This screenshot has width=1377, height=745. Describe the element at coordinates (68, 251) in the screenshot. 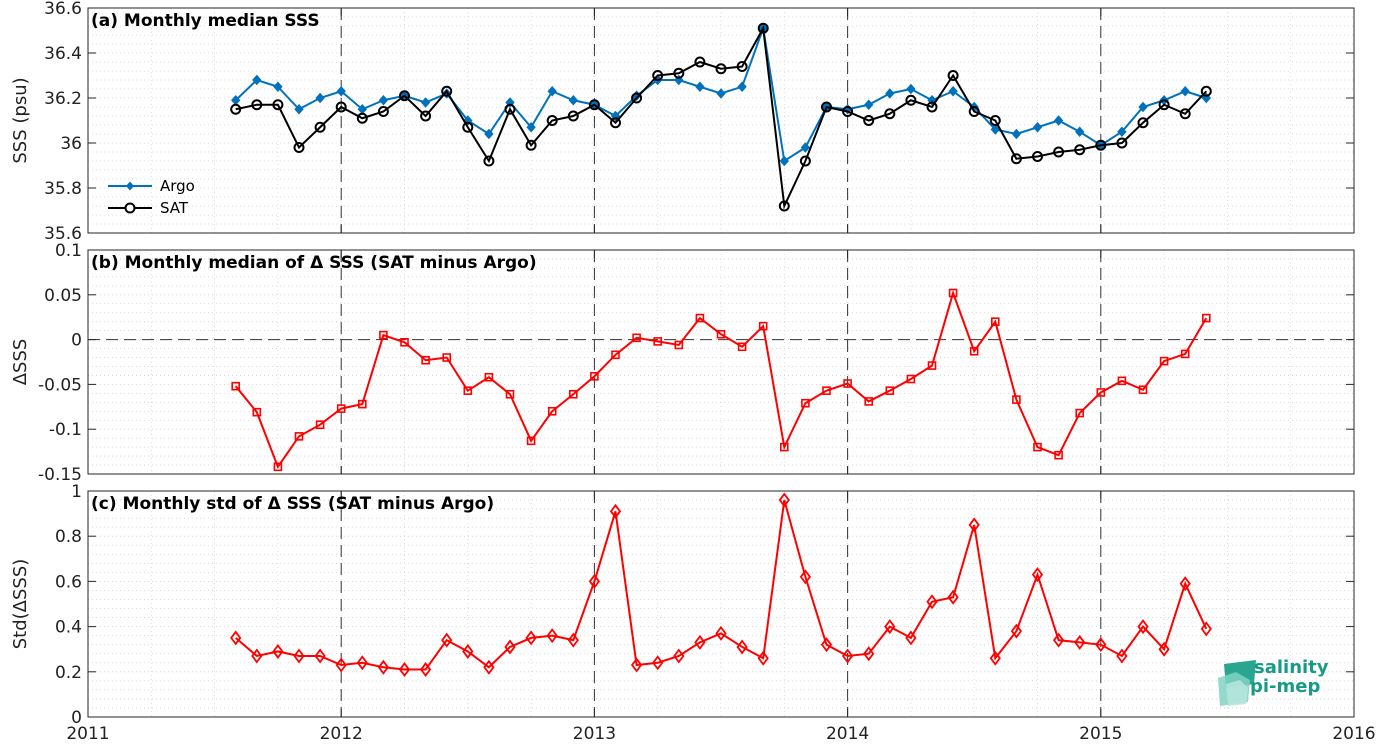

I see `y-tick-label: 0.1` at that location.